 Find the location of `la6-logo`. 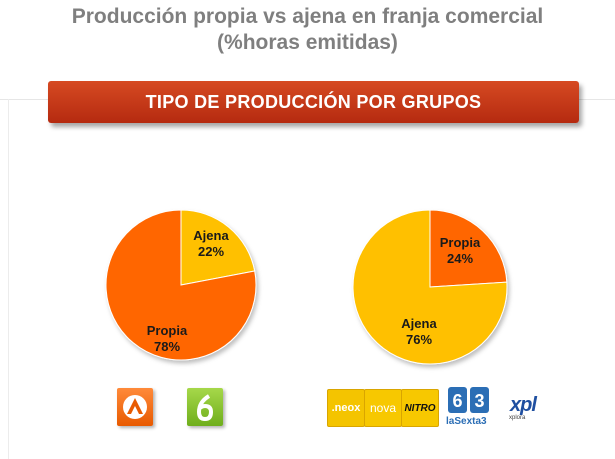

la6-logo is located at coordinates (205, 407).